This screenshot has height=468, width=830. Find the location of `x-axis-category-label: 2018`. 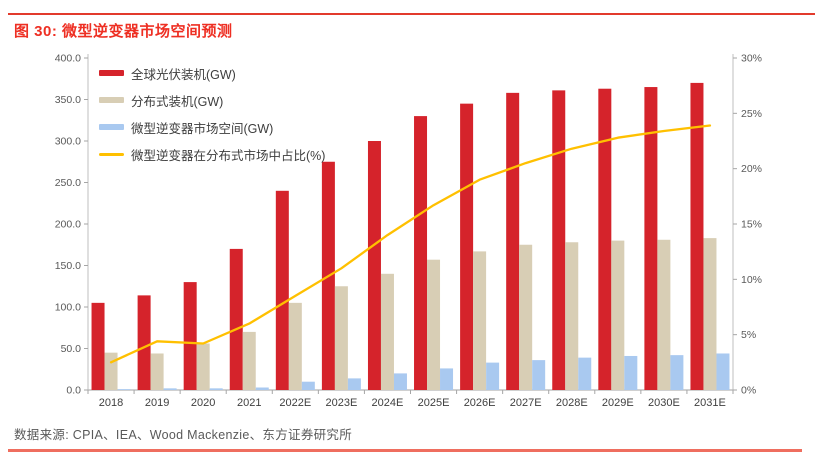

x-axis-category-label: 2018 is located at coordinates (111, 403).